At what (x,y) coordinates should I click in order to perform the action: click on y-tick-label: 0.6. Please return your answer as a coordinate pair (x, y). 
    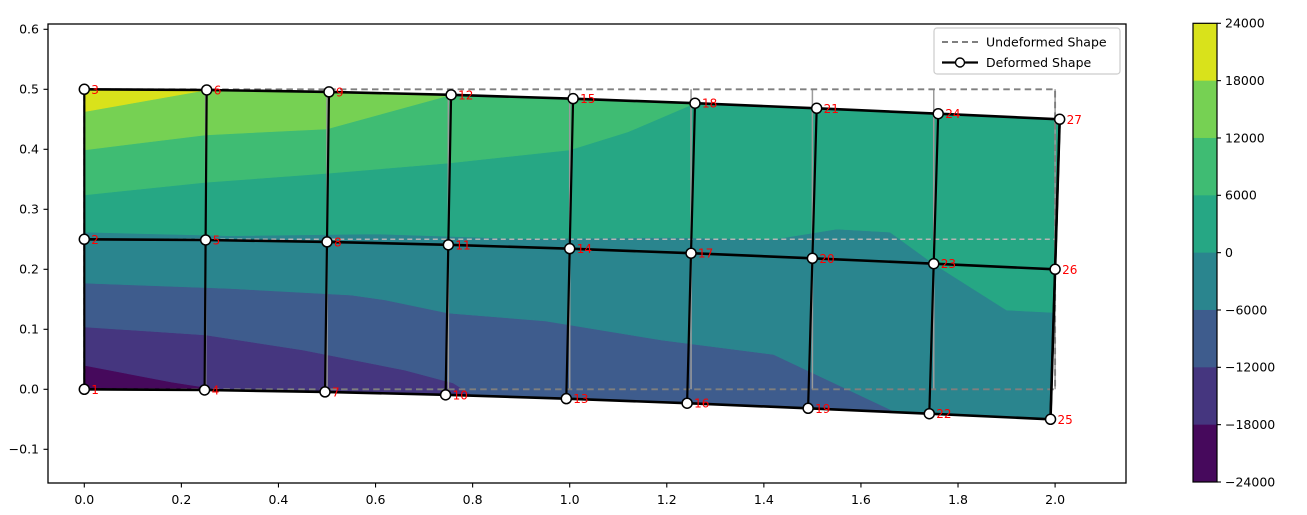
    Looking at the image, I should click on (29, 29).